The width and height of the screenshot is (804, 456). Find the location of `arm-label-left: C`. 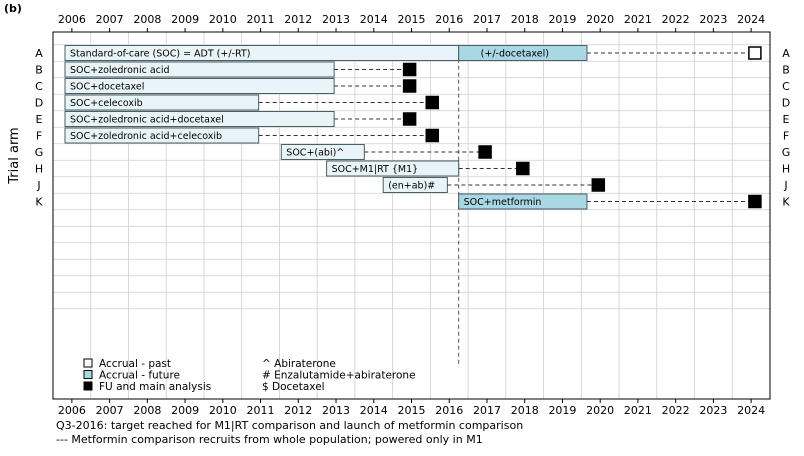

arm-label-left: C is located at coordinates (39, 86).